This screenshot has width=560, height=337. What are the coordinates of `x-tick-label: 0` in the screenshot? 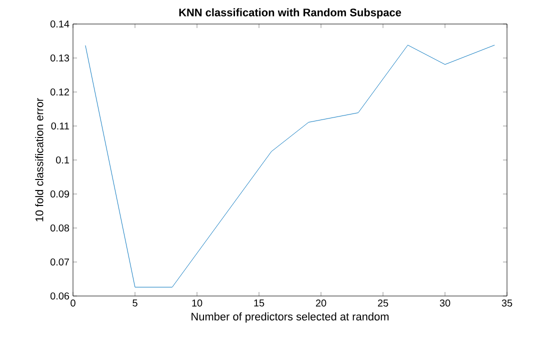 It's located at (73, 303).